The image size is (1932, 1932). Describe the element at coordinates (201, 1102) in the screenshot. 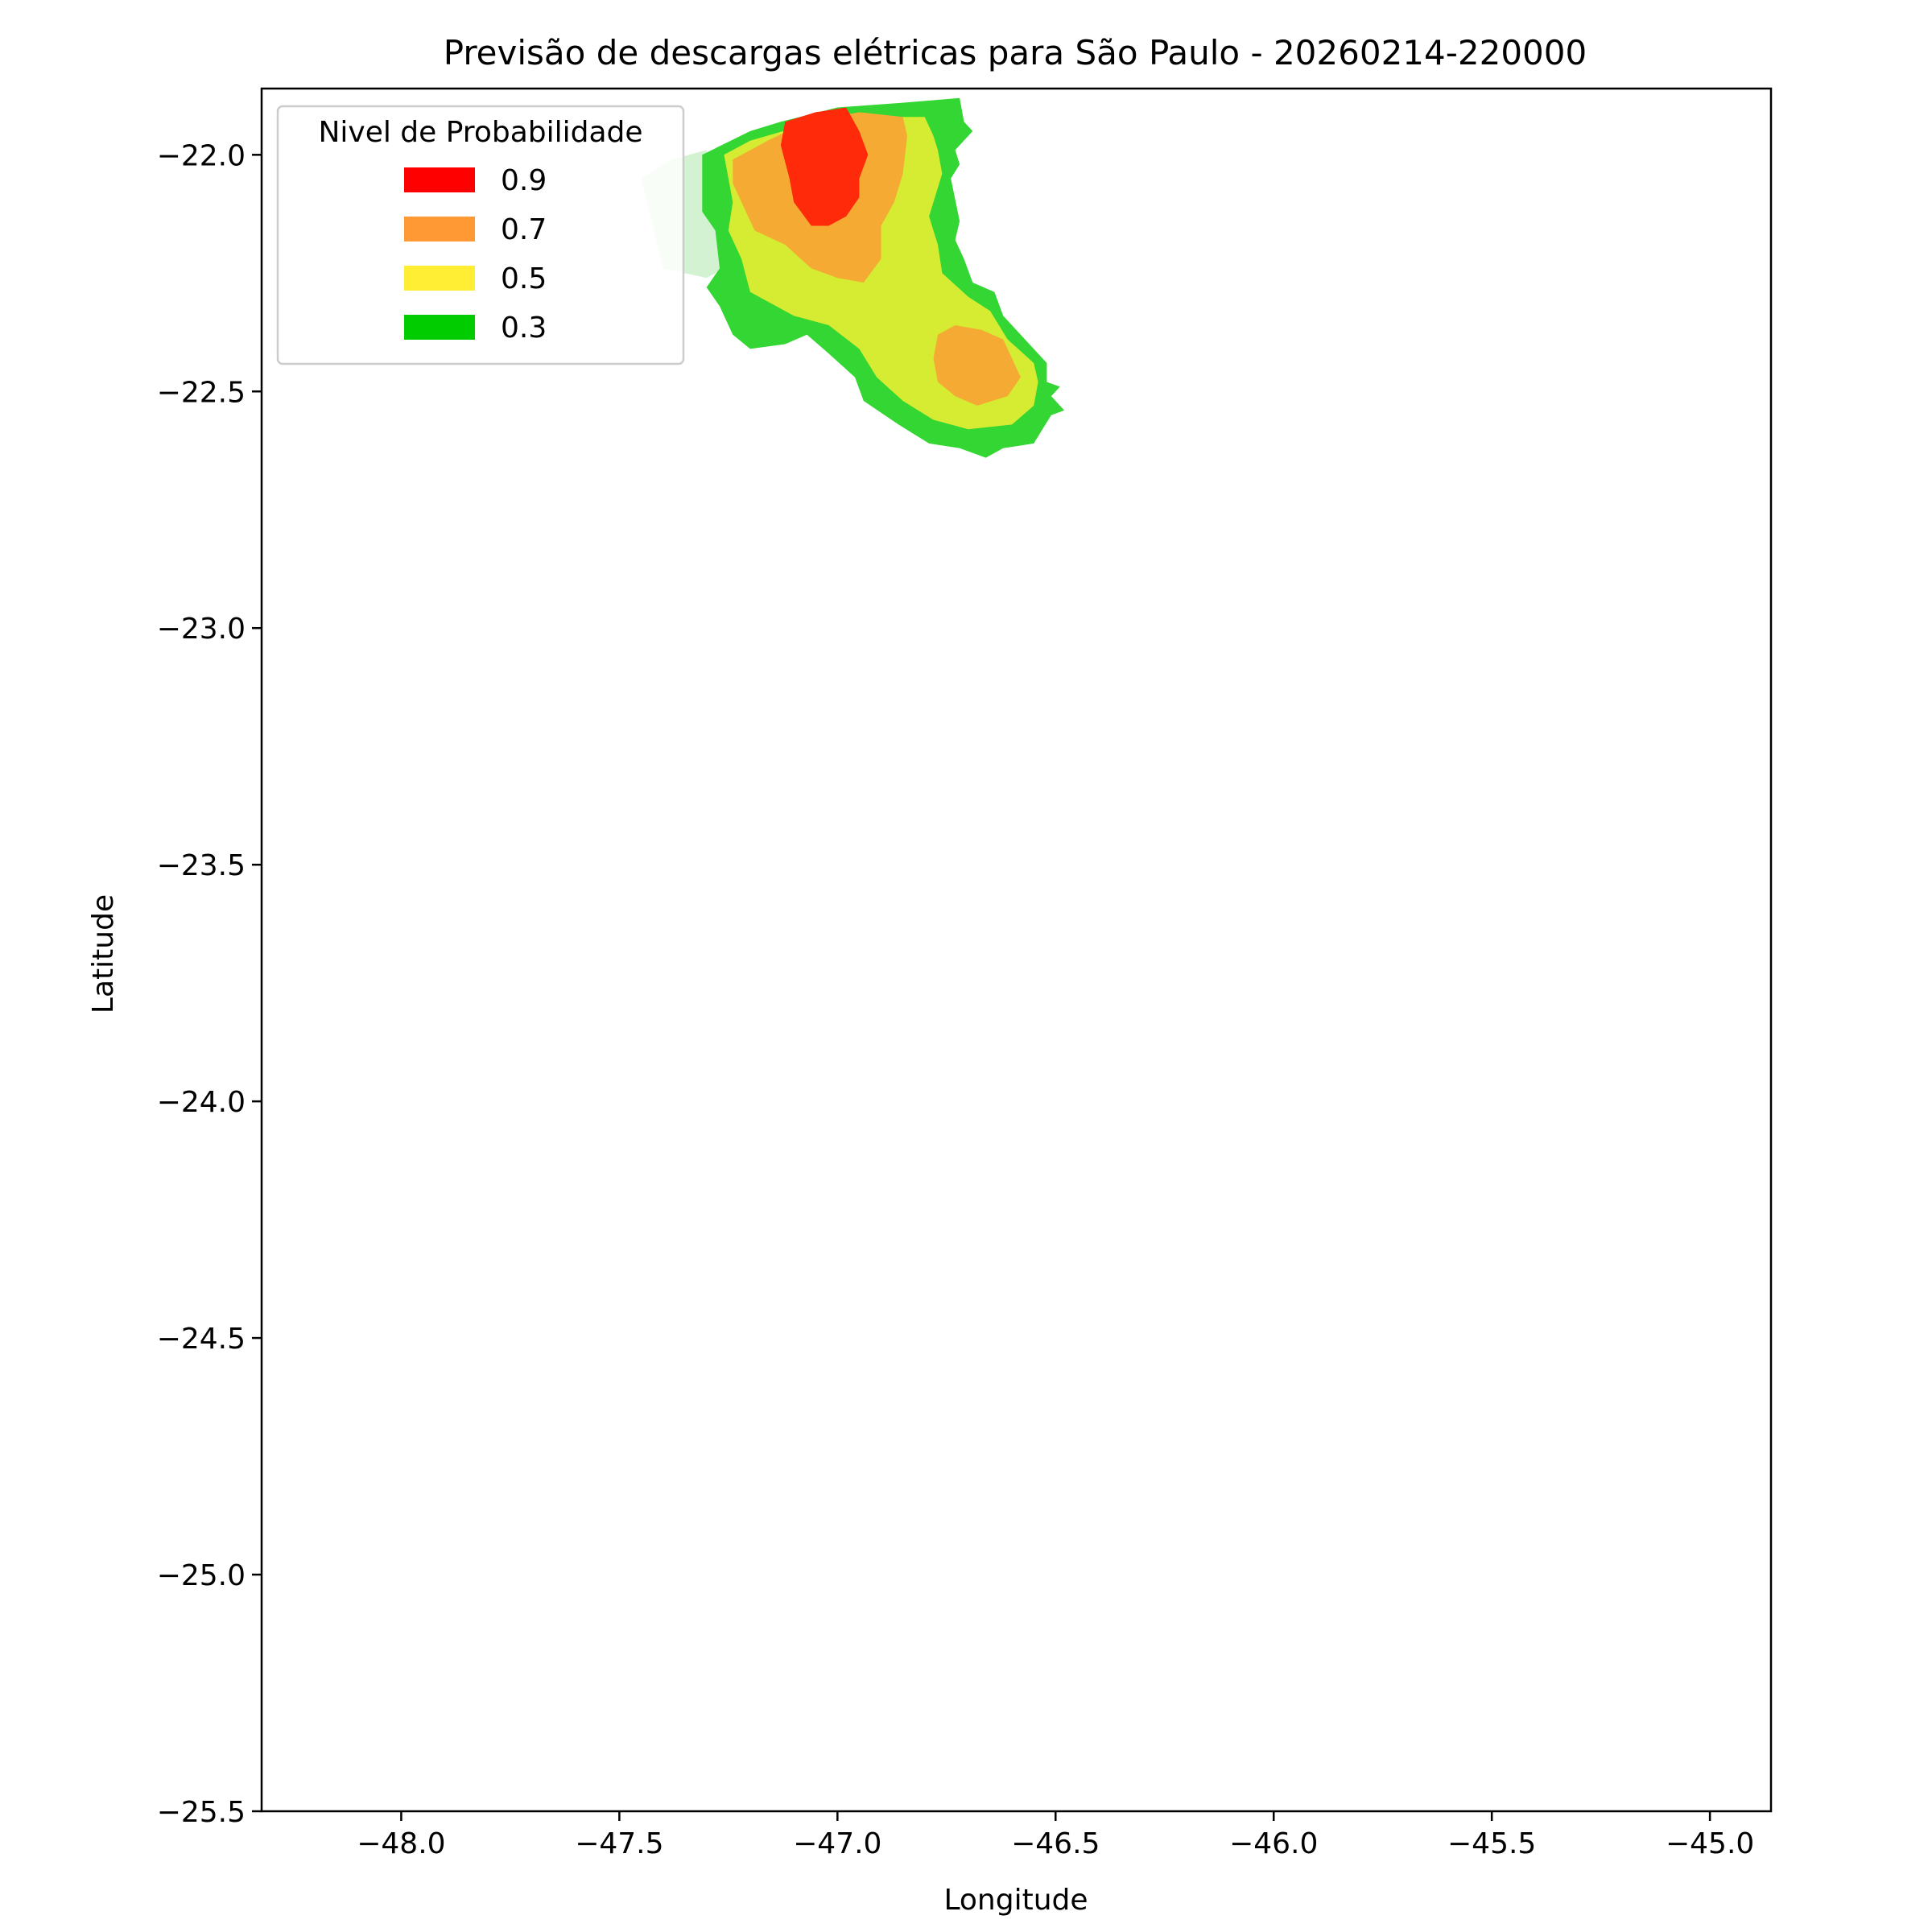

I see `y-tick-label: −24.0` at that location.